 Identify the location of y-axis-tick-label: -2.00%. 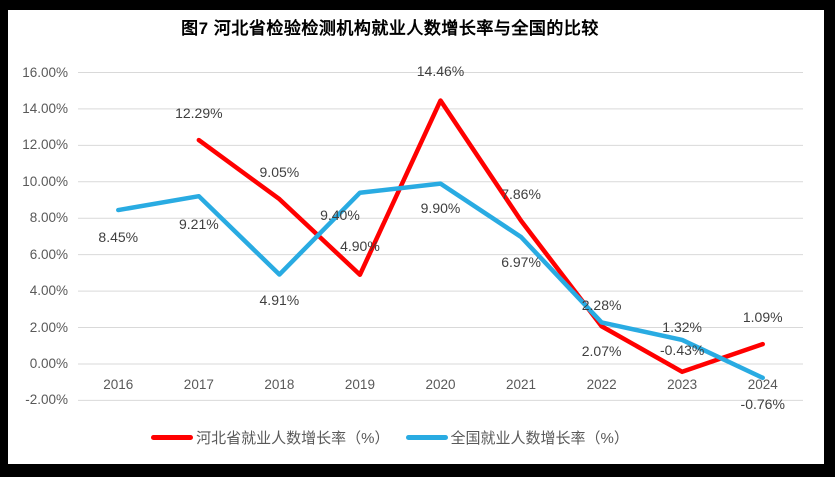
(46, 400).